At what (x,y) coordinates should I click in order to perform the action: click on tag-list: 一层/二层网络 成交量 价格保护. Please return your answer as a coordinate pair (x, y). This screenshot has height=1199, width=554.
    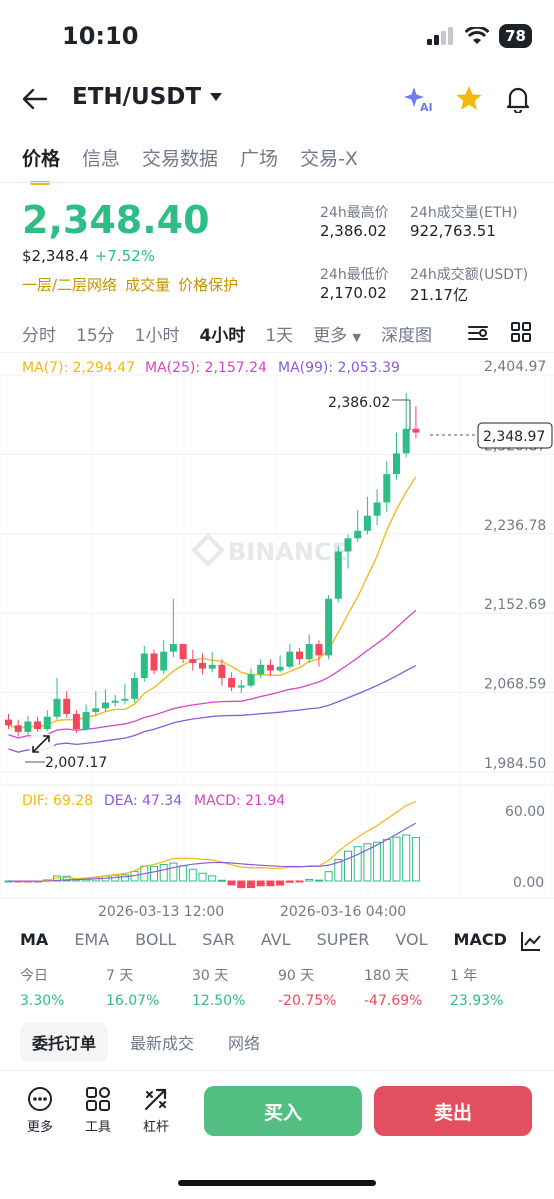
    Looking at the image, I should click on (130, 284).